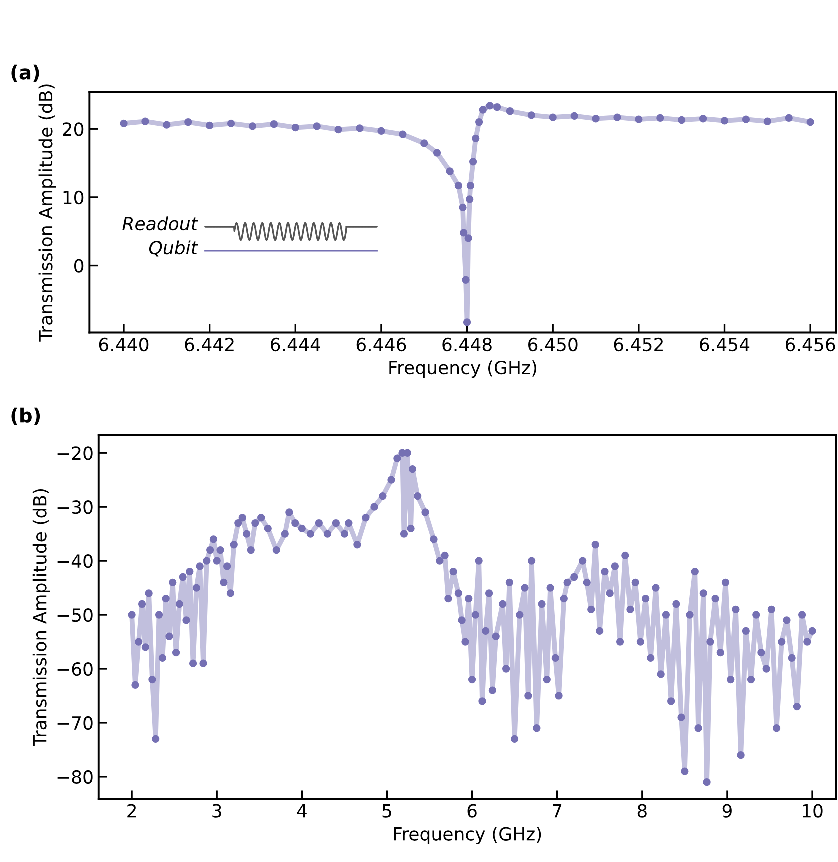 The image size is (838, 862). Describe the element at coordinates (75, 561) in the screenshot. I see `y-tick-label: −40` at that location.